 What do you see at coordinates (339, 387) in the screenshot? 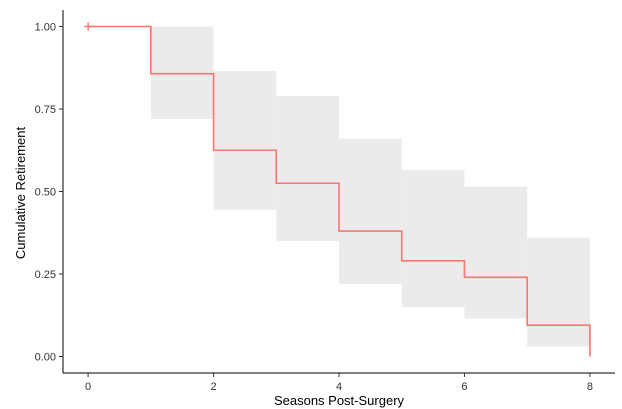
I see `x-tick-label: 4` at bounding box center [339, 387].